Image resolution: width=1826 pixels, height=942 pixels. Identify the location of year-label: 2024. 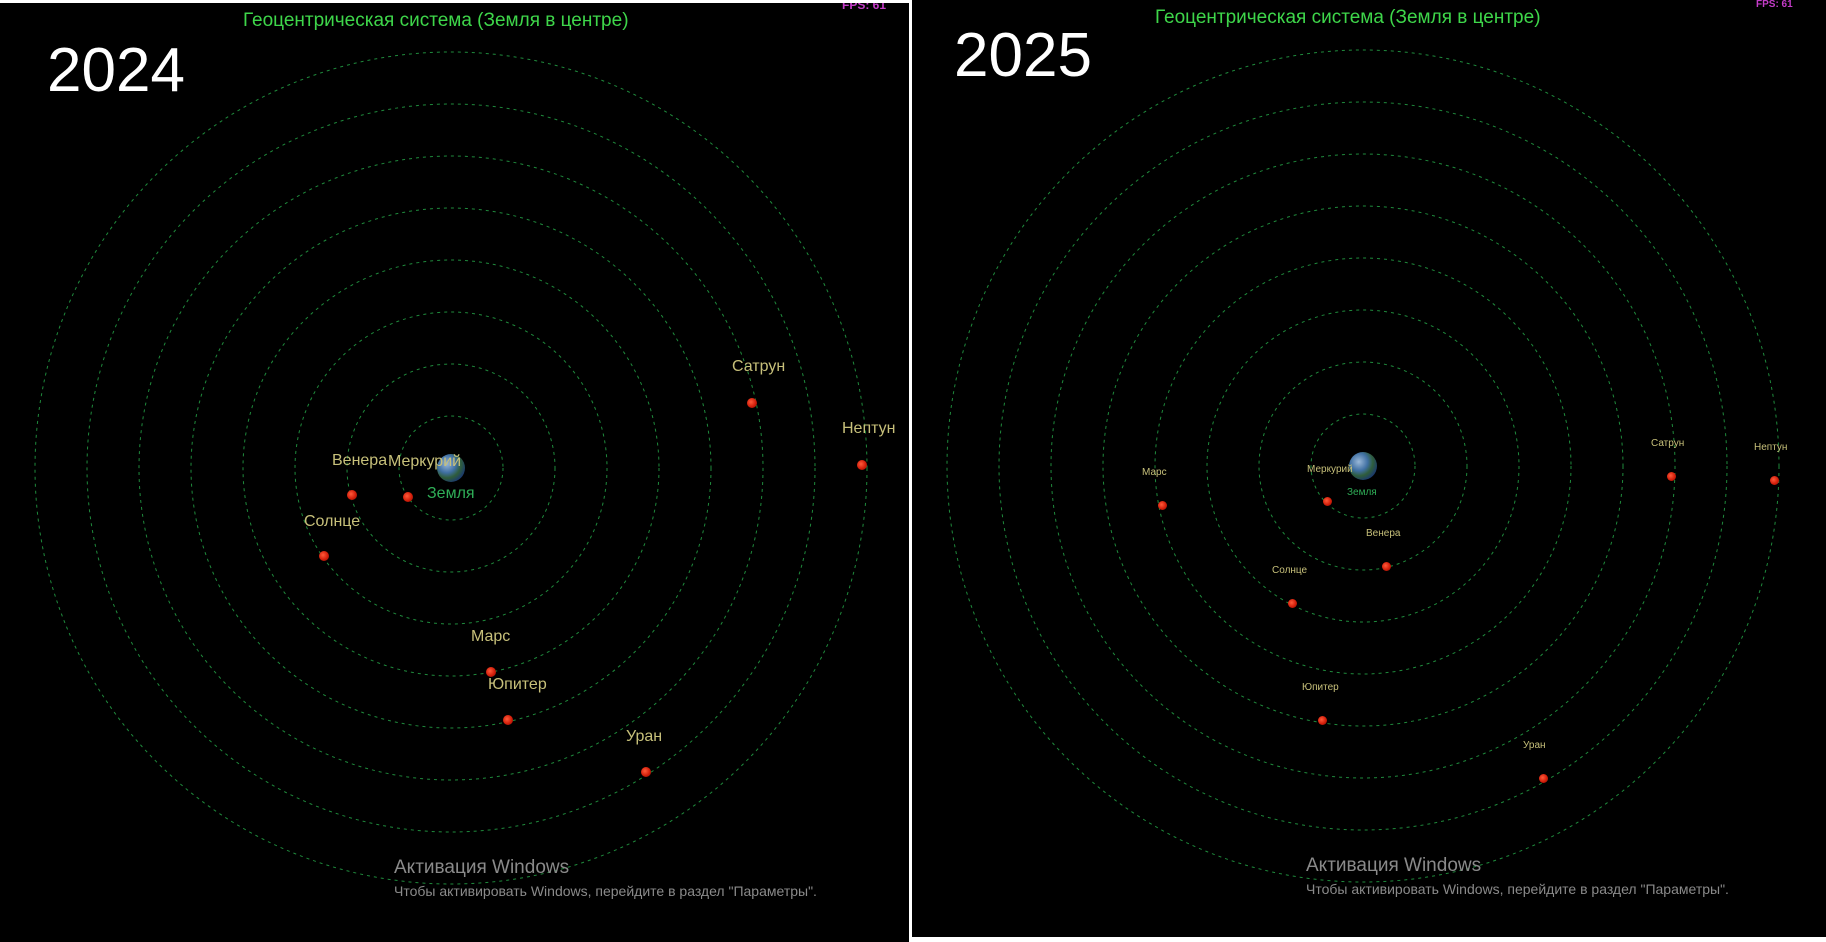
(116, 70).